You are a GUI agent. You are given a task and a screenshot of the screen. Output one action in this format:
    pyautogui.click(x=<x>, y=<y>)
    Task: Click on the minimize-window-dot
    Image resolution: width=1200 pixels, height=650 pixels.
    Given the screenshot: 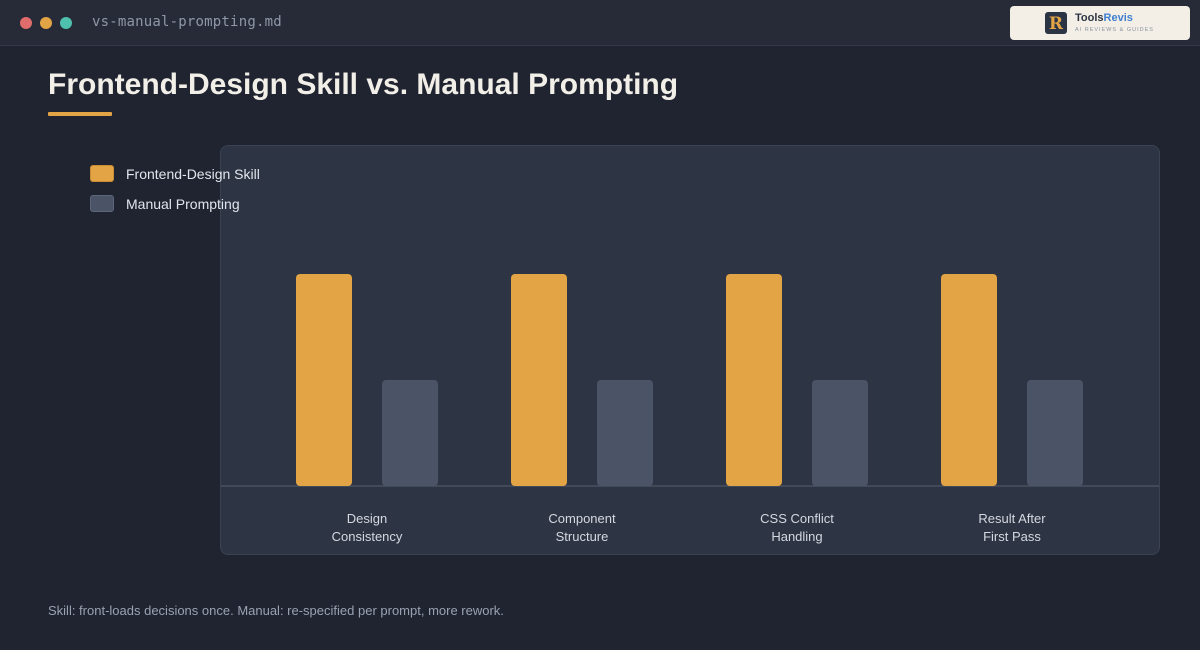 What is the action you would take?
    pyautogui.click(x=46, y=23)
    